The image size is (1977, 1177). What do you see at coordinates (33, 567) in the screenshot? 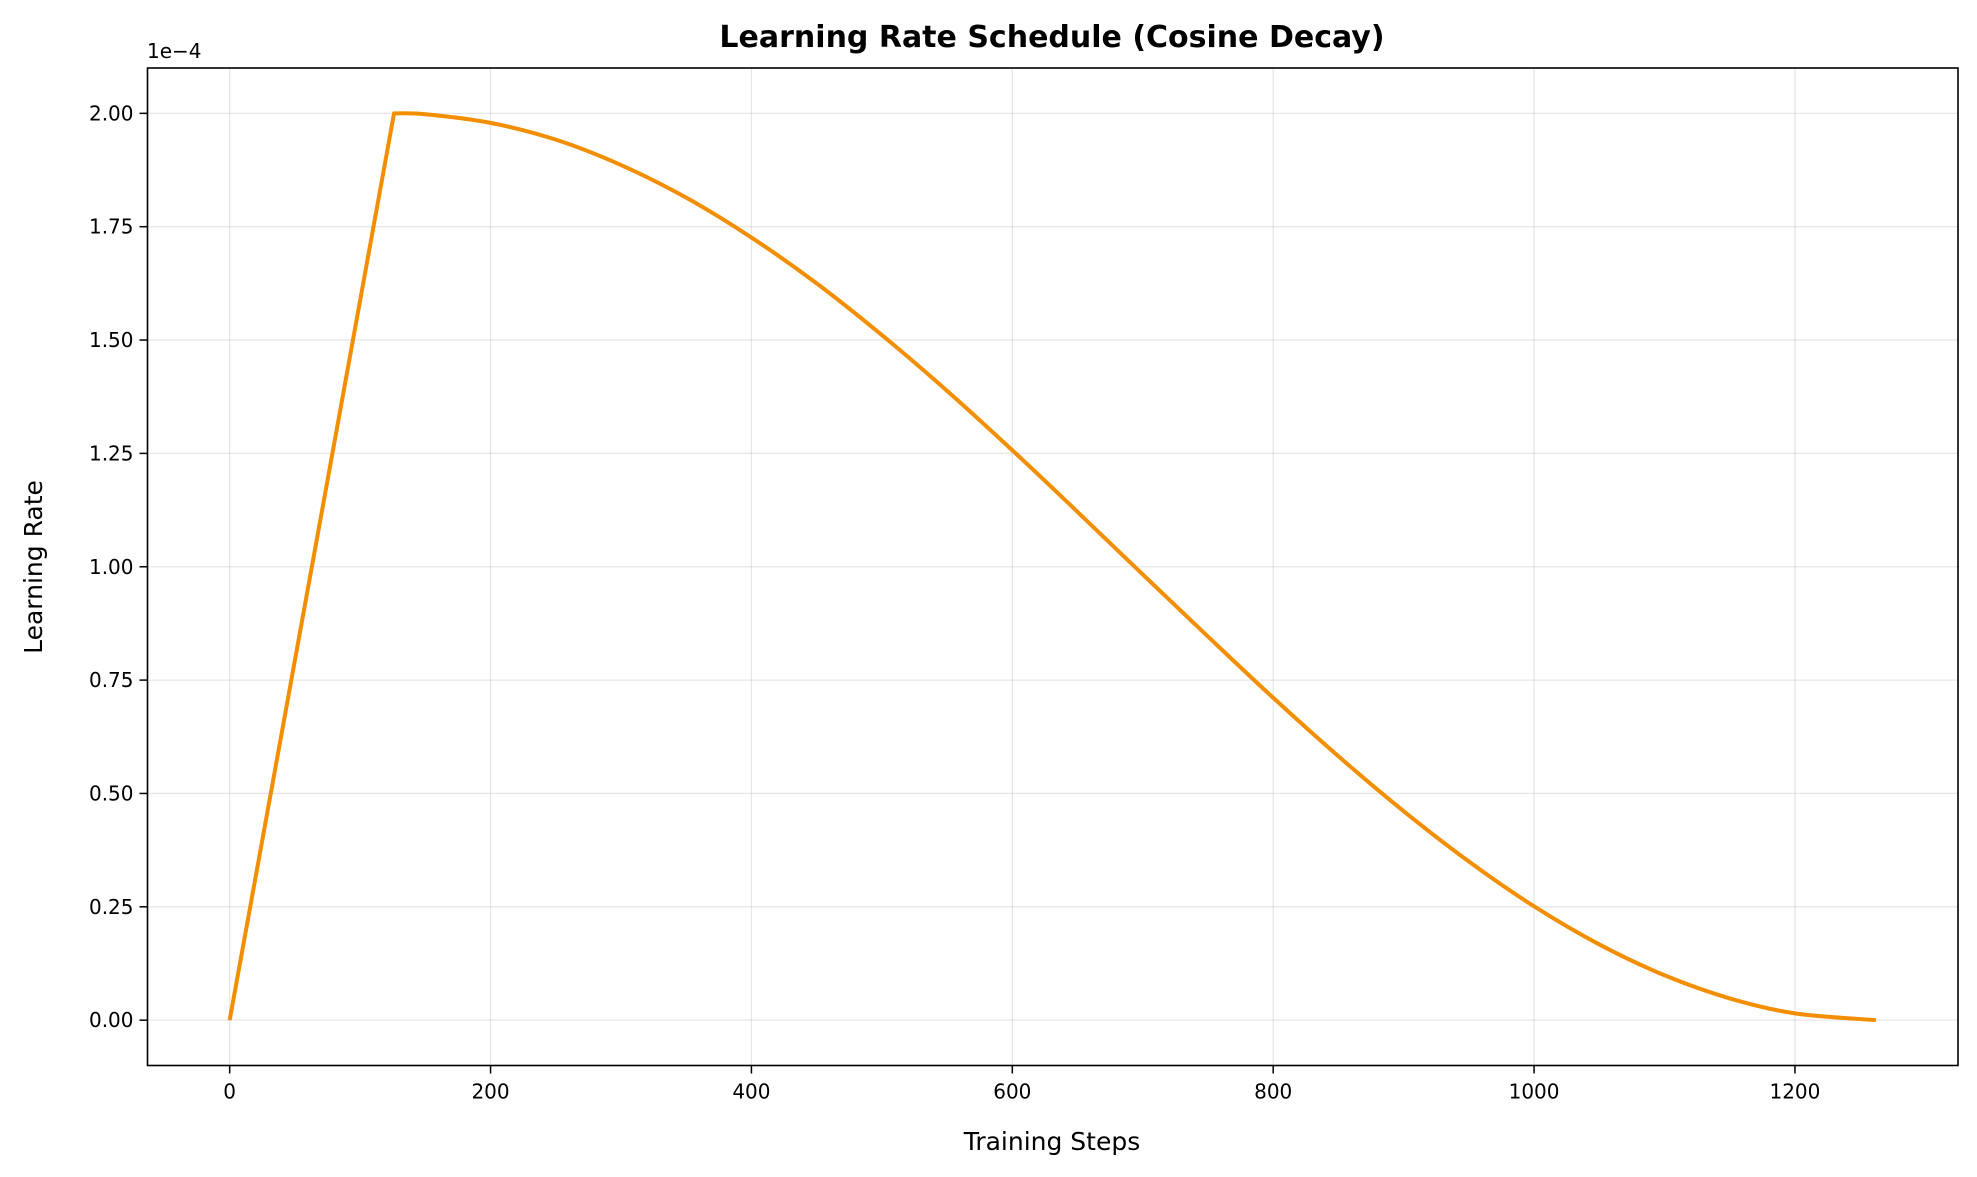
I see `y-axis-label: Learning Rate` at bounding box center [33, 567].